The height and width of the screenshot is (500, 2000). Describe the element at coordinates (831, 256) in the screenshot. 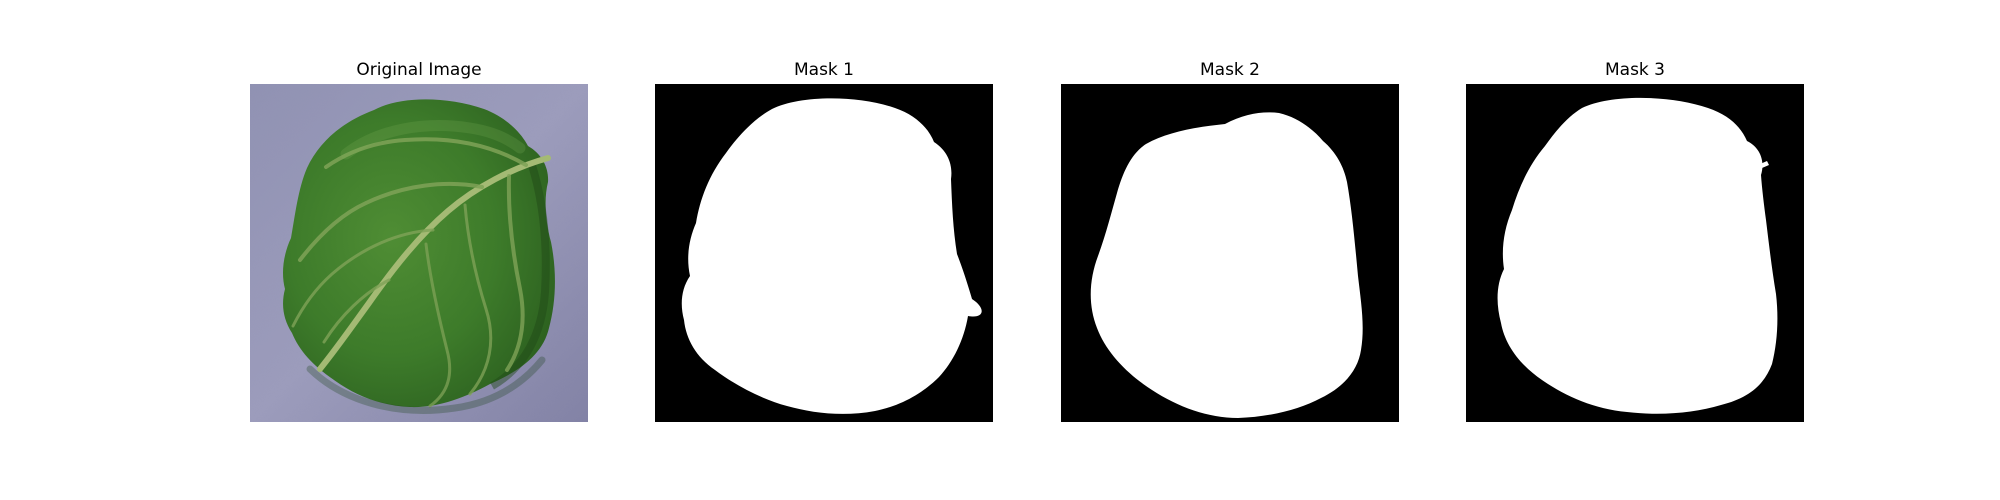

I see `mask-1-shape` at that location.